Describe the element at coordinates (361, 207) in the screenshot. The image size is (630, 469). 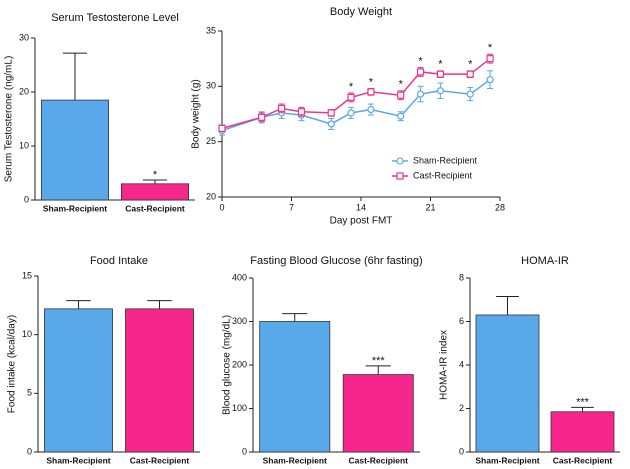
I see `x-tick-label: 14` at that location.